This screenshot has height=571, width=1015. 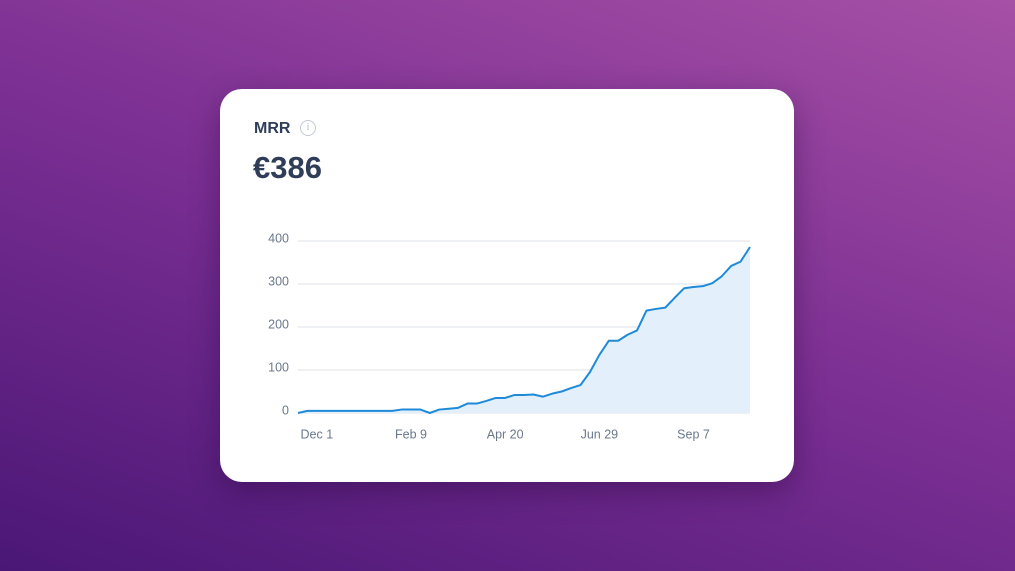 I want to click on card-value: €386, so click(x=287, y=167).